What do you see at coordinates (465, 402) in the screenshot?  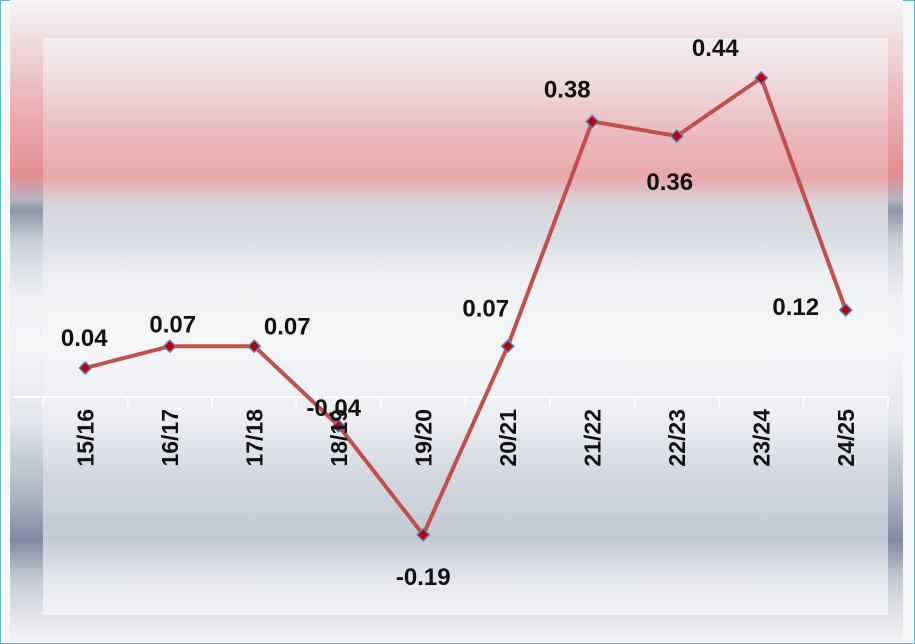 I see `x-axis-ticks` at bounding box center [465, 402].